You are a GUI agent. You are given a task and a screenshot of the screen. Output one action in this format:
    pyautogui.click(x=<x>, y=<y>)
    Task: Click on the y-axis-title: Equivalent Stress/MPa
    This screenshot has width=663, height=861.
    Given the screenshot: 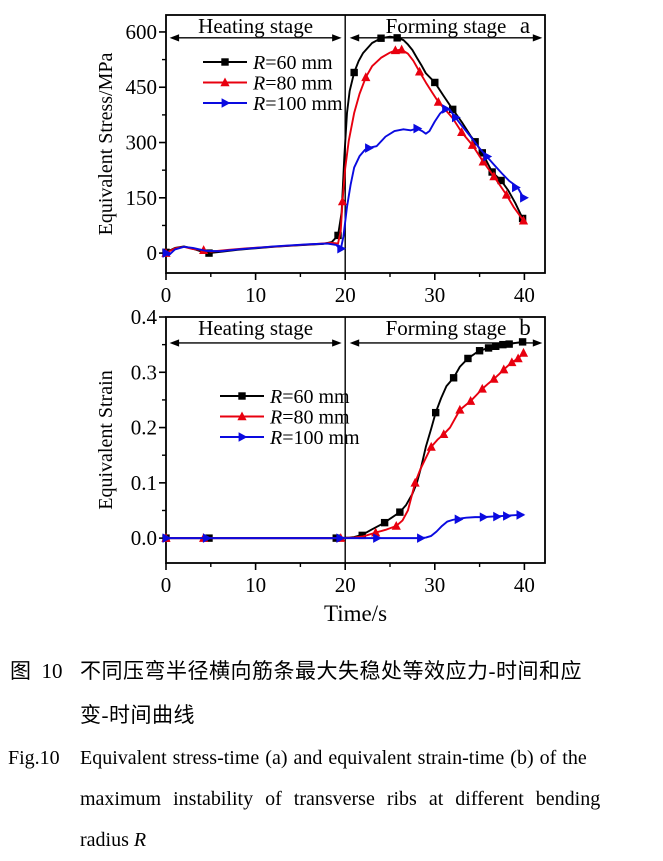 What is the action you would take?
    pyautogui.click(x=106, y=143)
    